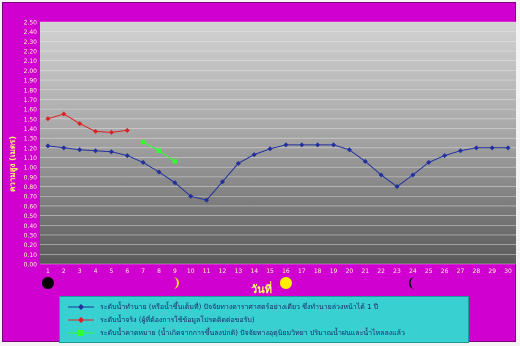  Describe the element at coordinates (508, 271) in the screenshot. I see `x-tick-label: 30` at that location.